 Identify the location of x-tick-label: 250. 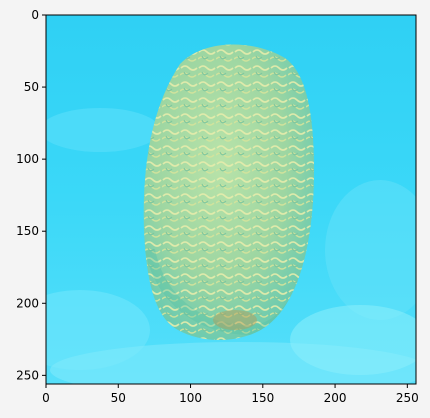
(407, 398).